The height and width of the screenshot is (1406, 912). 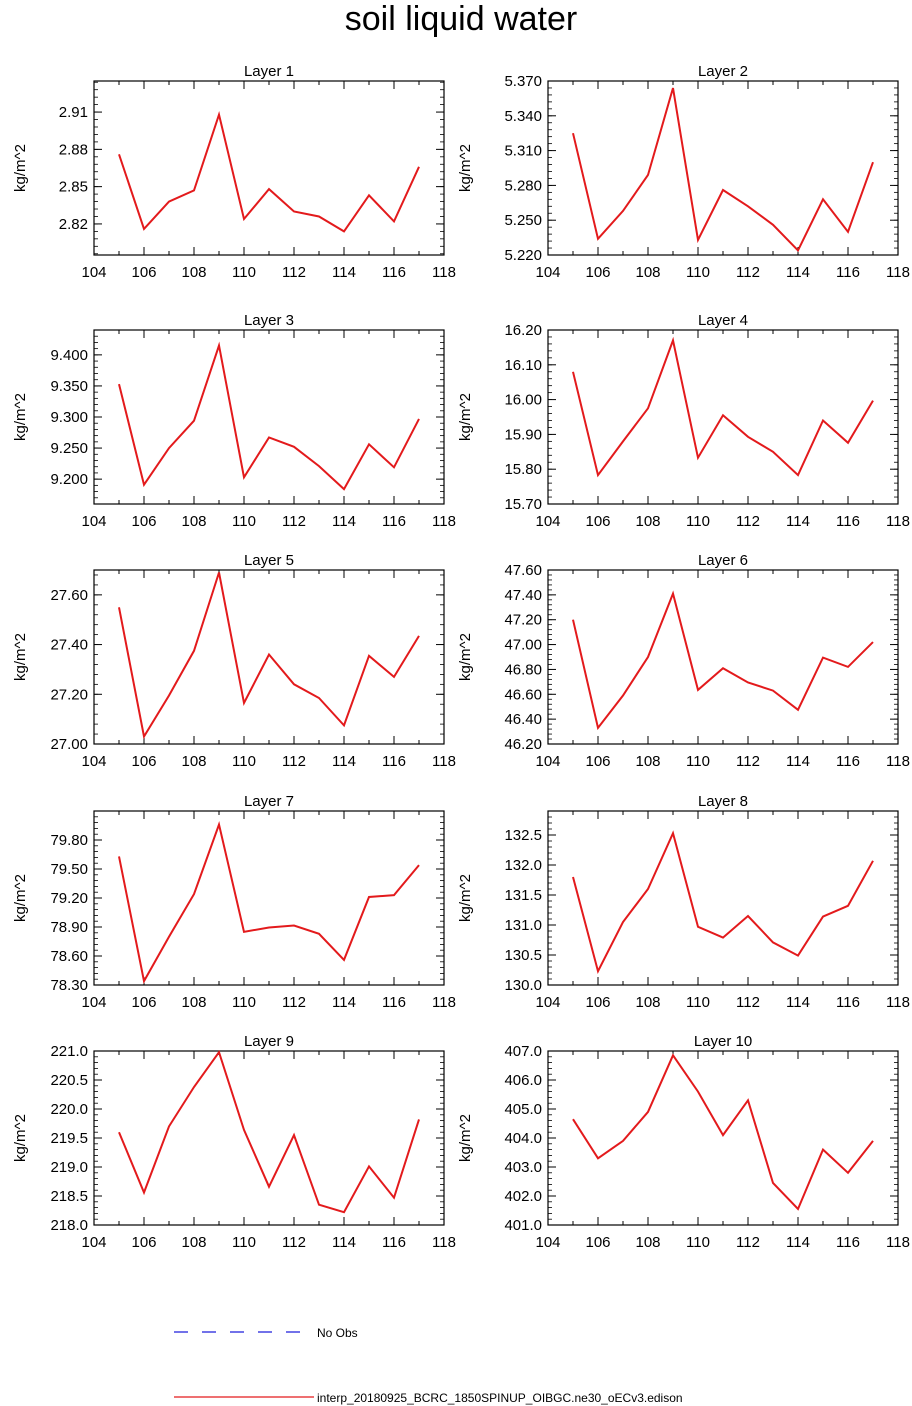 What do you see at coordinates (69, 645) in the screenshot?
I see `y-tick-label: 27.40` at bounding box center [69, 645].